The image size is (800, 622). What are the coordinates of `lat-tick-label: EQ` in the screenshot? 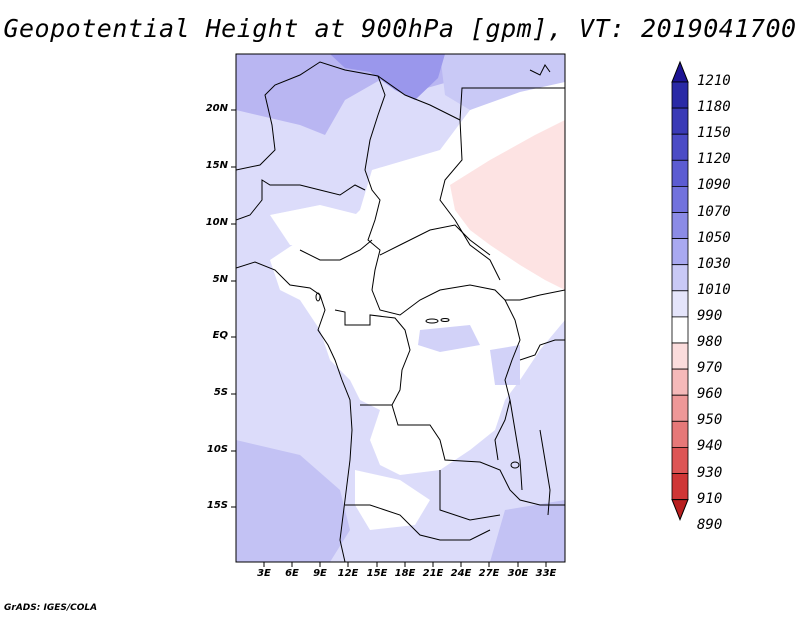 It's located at (220, 335).